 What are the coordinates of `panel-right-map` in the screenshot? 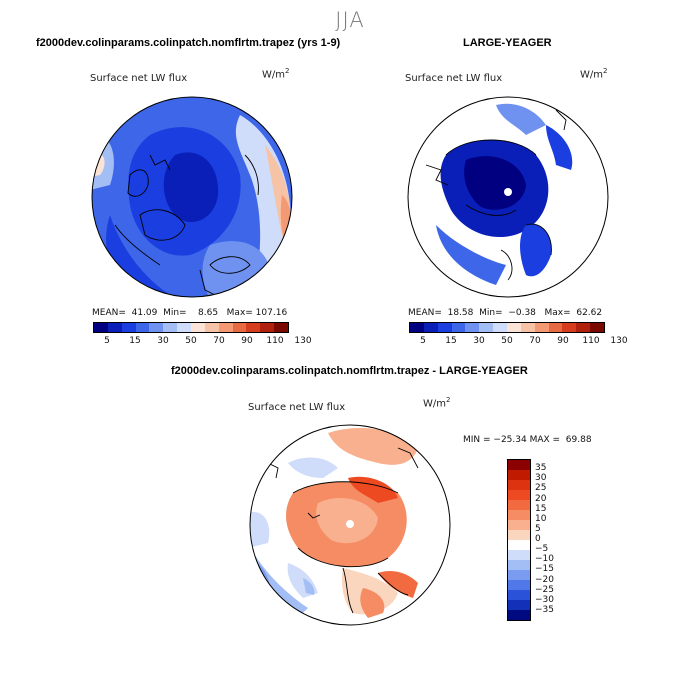 It's located at (508, 197).